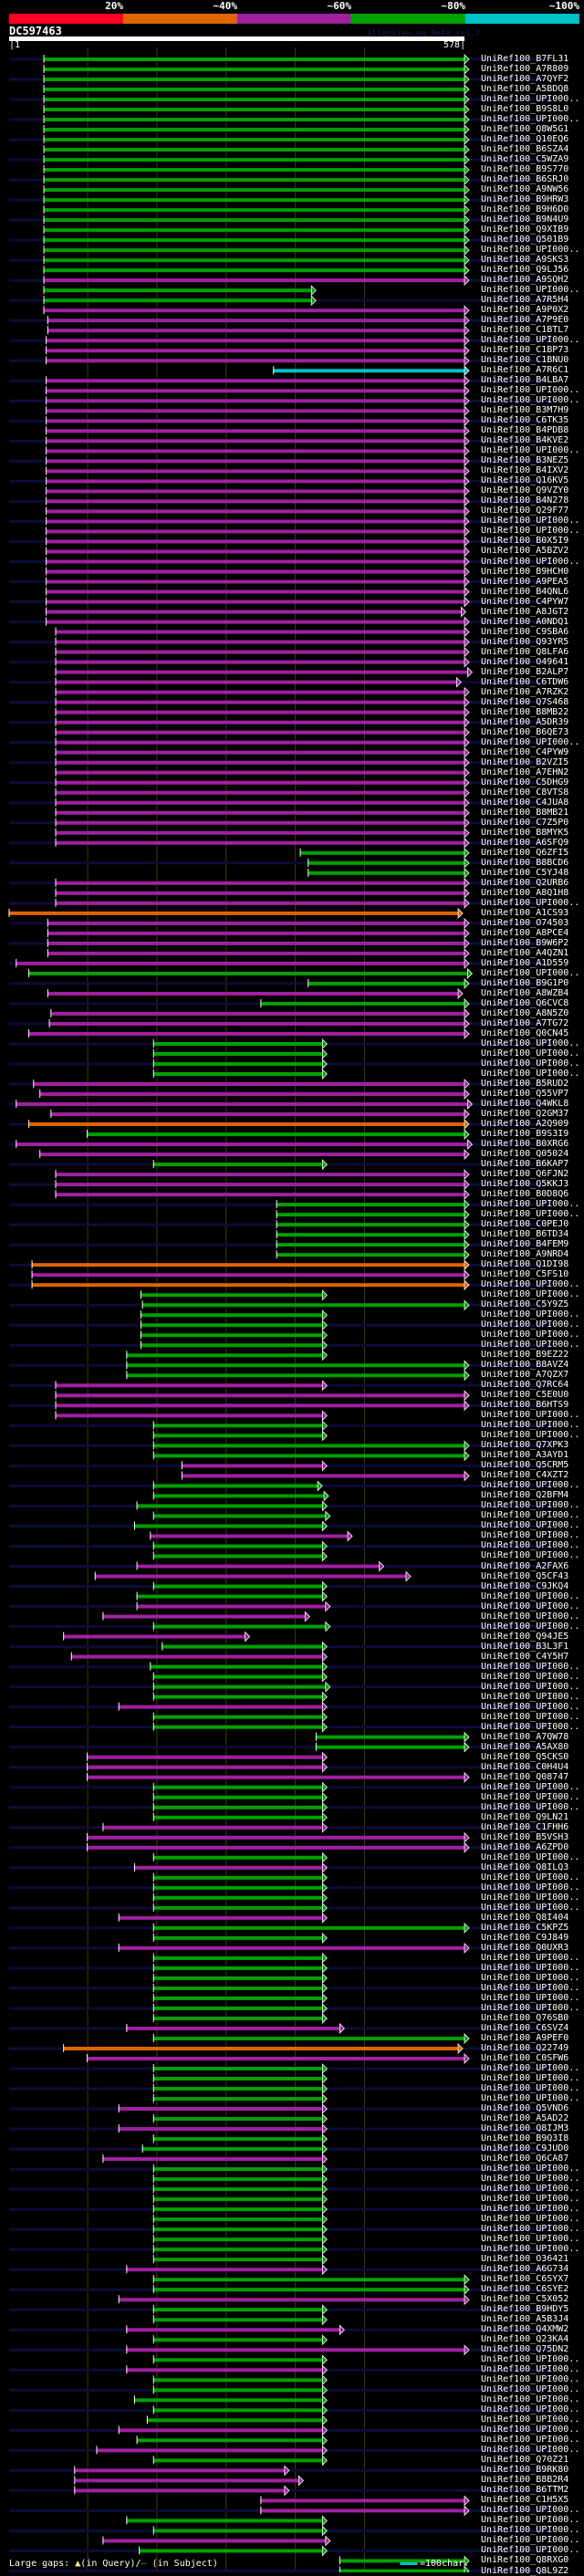  Describe the element at coordinates (525, 330) in the screenshot. I see `hit-label: UniRef100_C1BTL7` at that location.